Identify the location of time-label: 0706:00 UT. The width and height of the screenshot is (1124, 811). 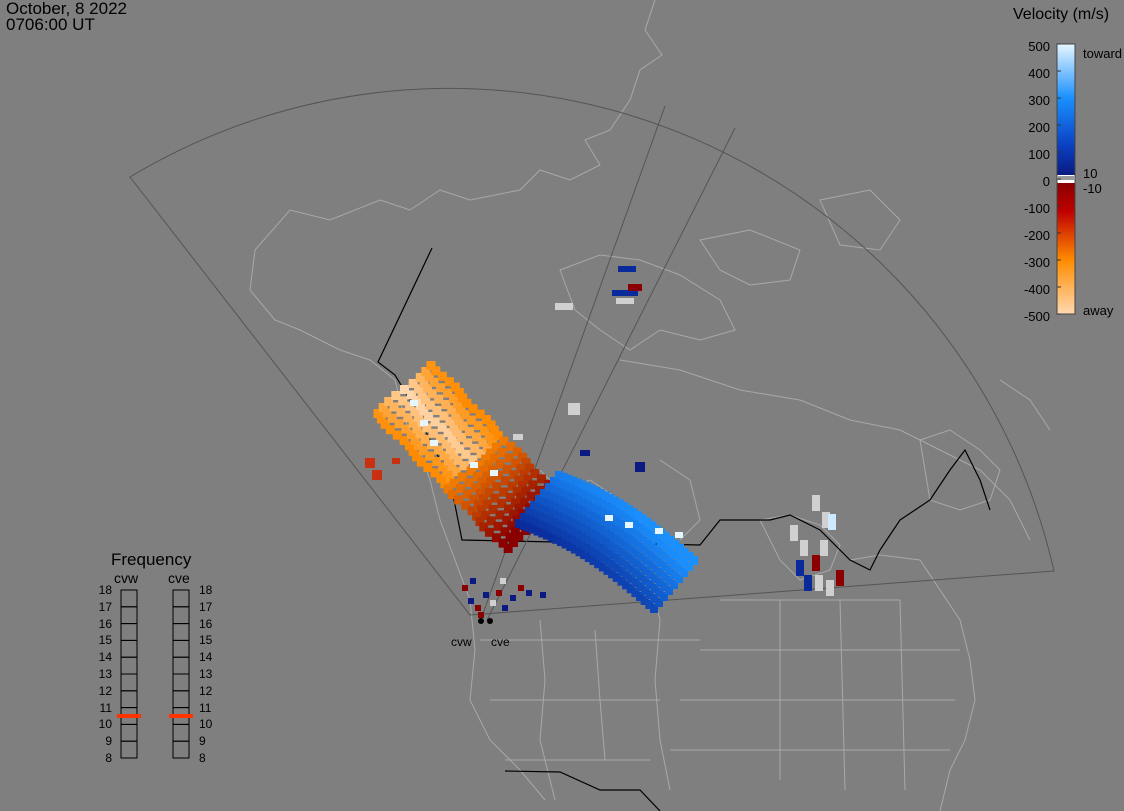
(50, 24).